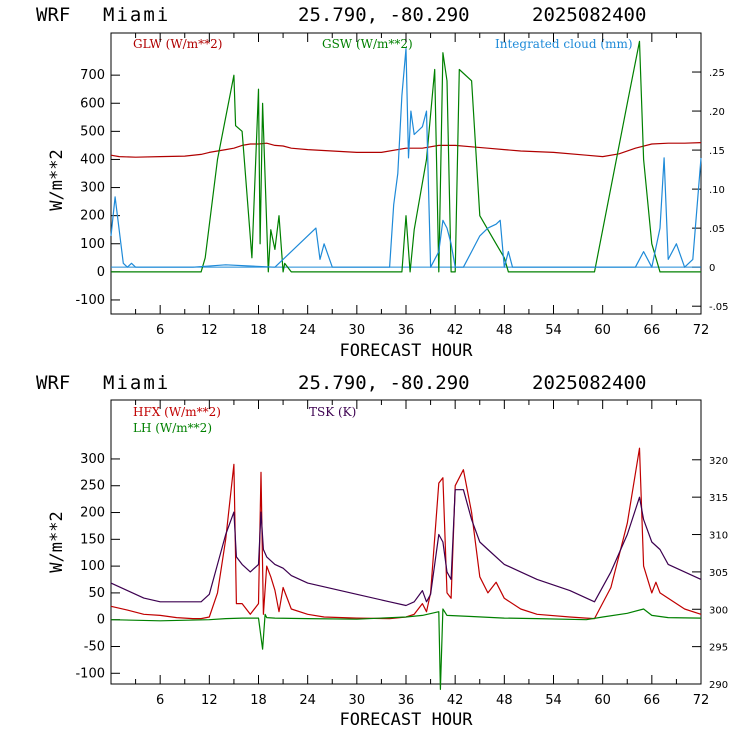  I want to click on y-tick-label: 500, so click(92, 131).